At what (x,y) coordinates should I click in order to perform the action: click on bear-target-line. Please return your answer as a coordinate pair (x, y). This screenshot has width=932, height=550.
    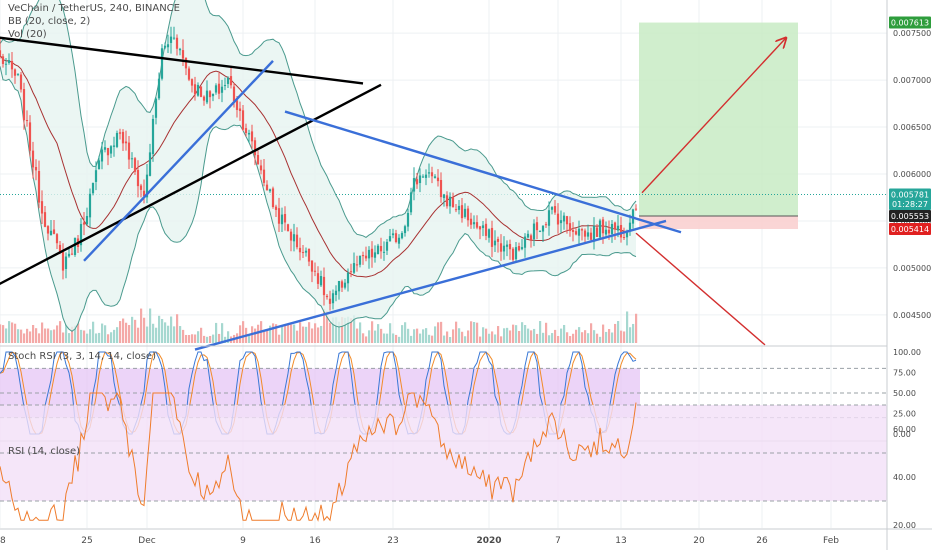
    Looking at the image, I should click on (700, 289).